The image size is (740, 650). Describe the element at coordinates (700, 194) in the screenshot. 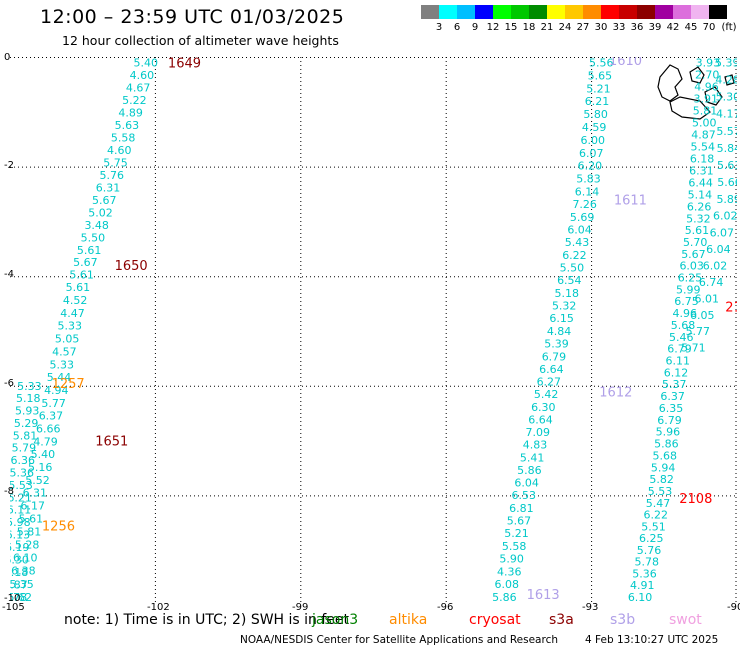

I see `swh-value-label: 5.14` at that location.